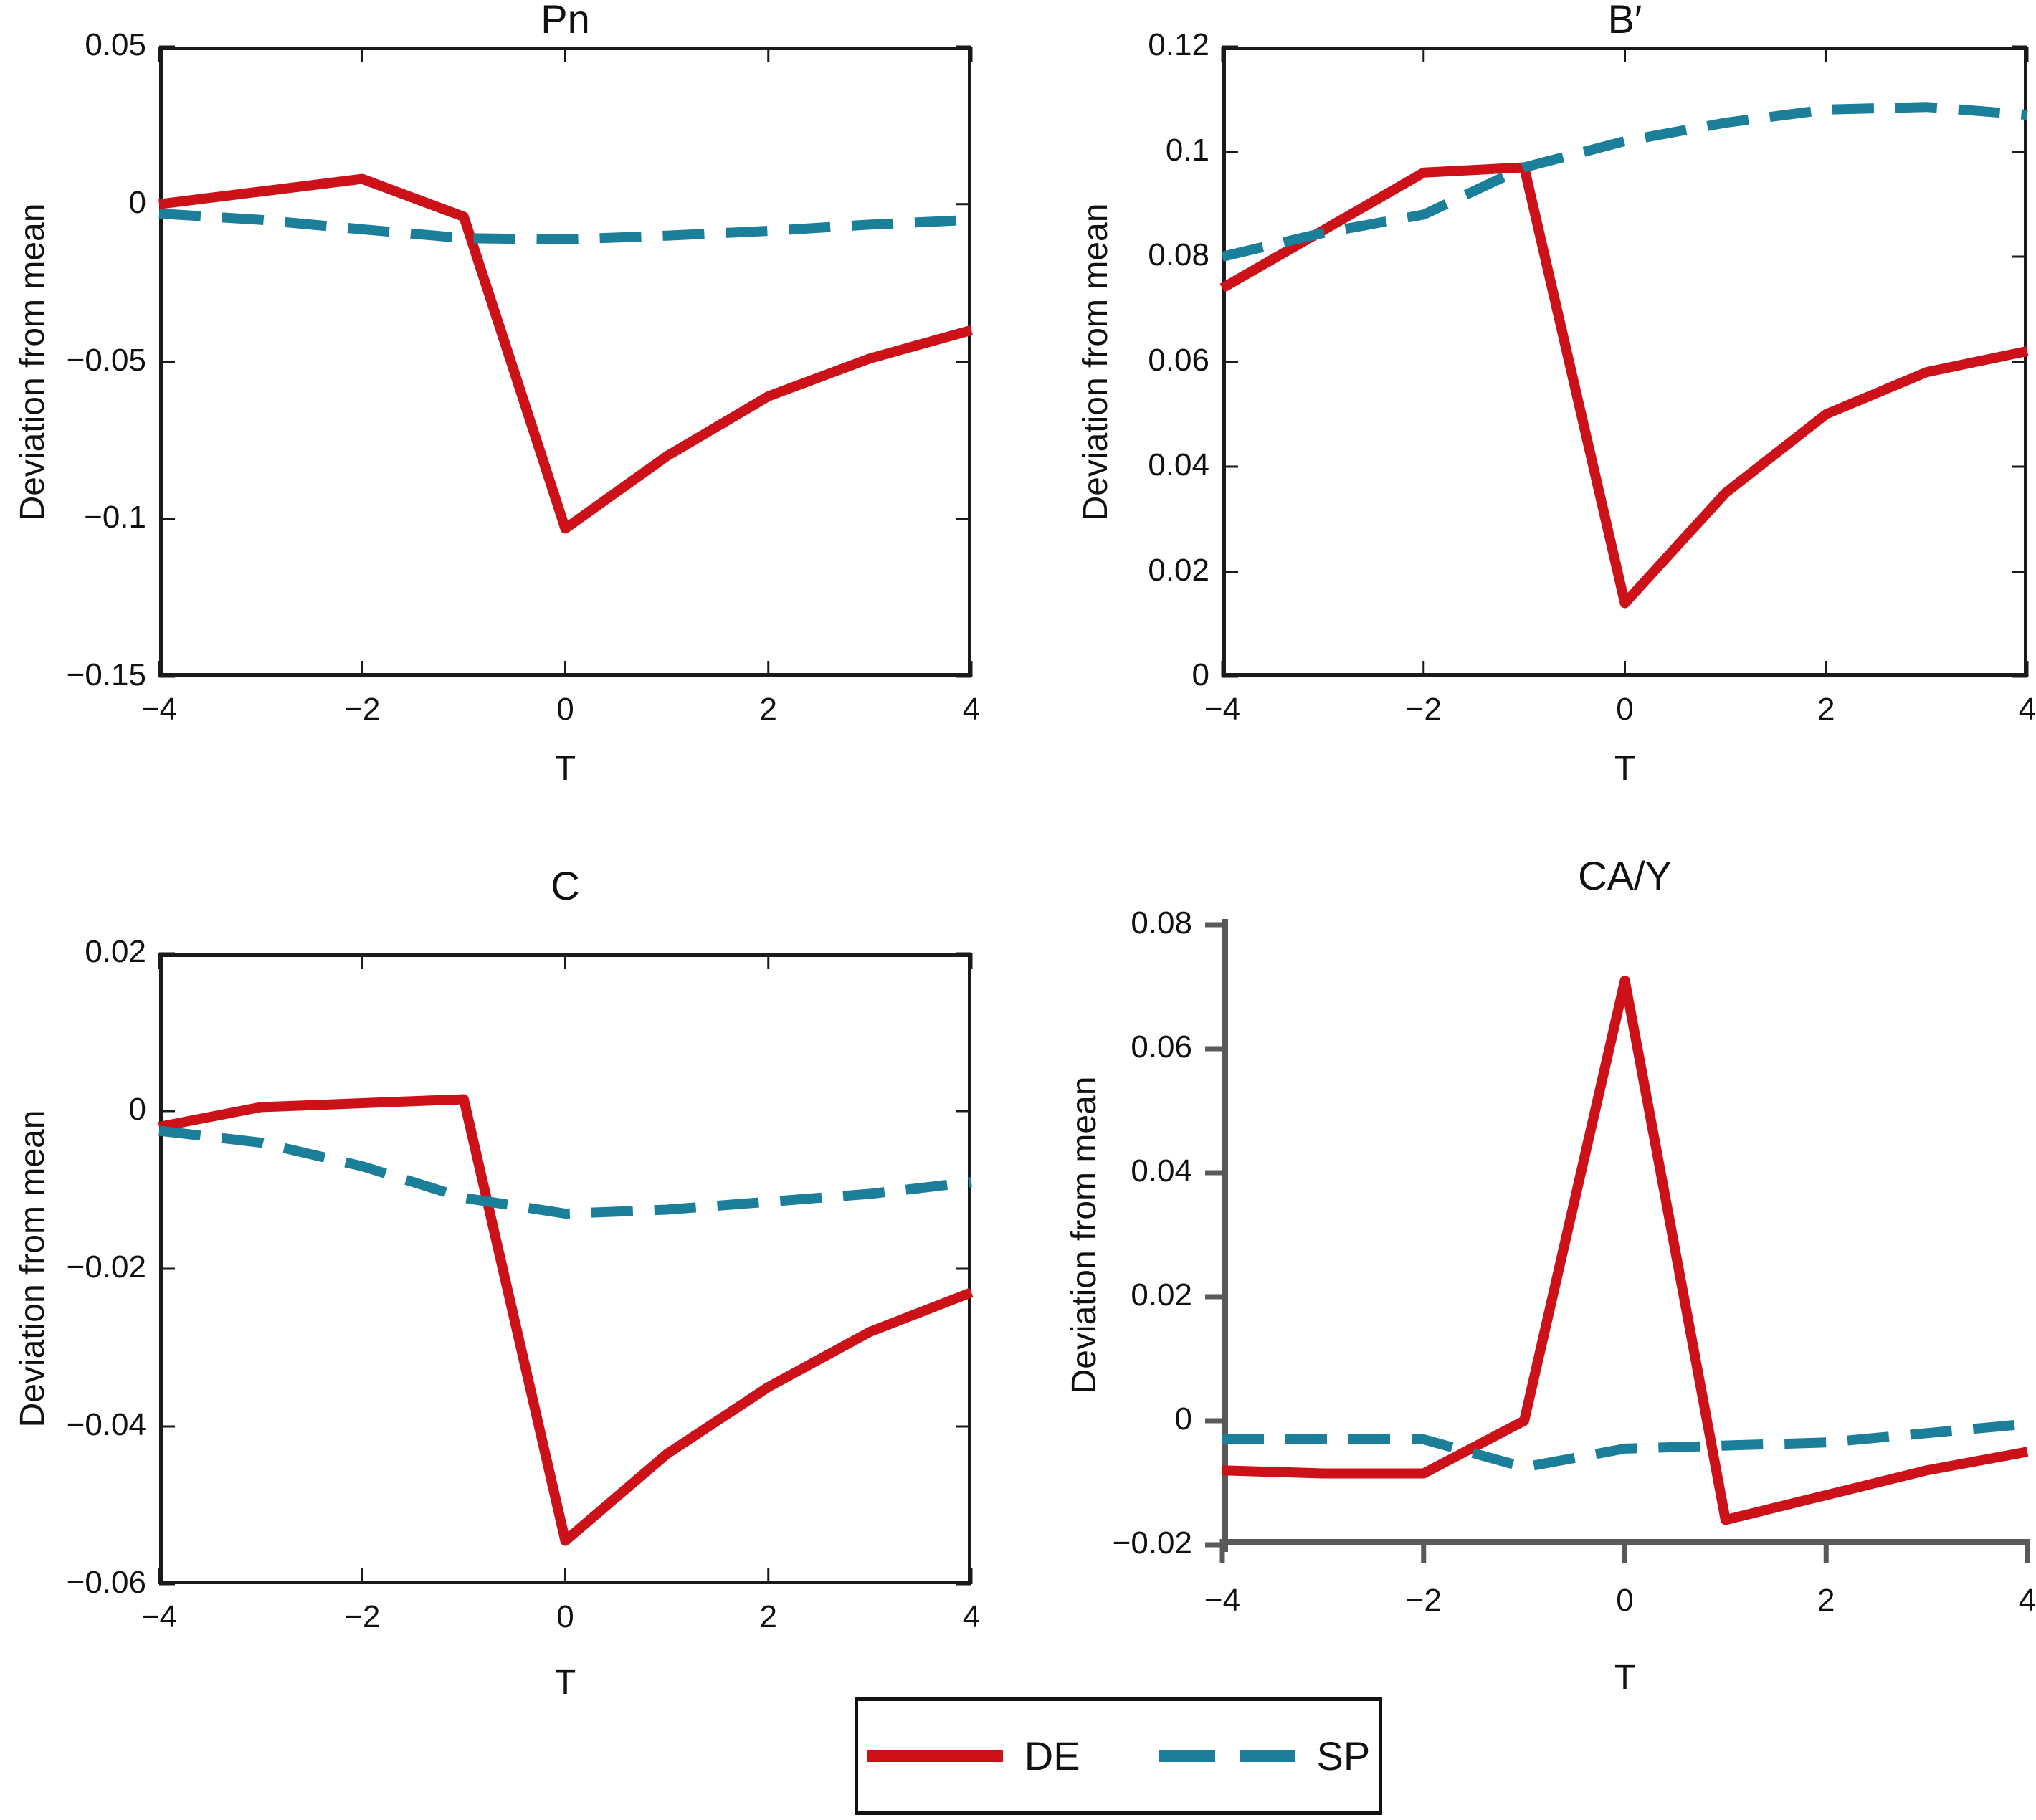 The image size is (2036, 1820). What do you see at coordinates (566, 21) in the screenshot?
I see `chart-title: Pn` at bounding box center [566, 21].